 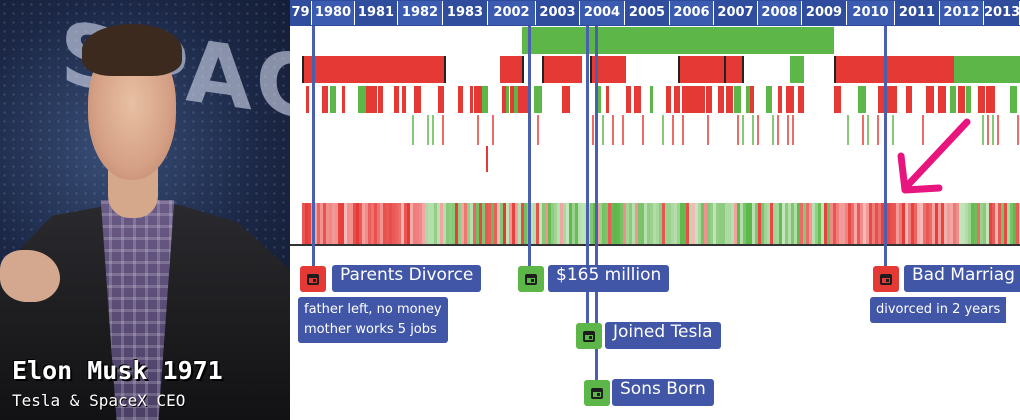 I want to click on year-cell: 2004, so click(x=602, y=13).